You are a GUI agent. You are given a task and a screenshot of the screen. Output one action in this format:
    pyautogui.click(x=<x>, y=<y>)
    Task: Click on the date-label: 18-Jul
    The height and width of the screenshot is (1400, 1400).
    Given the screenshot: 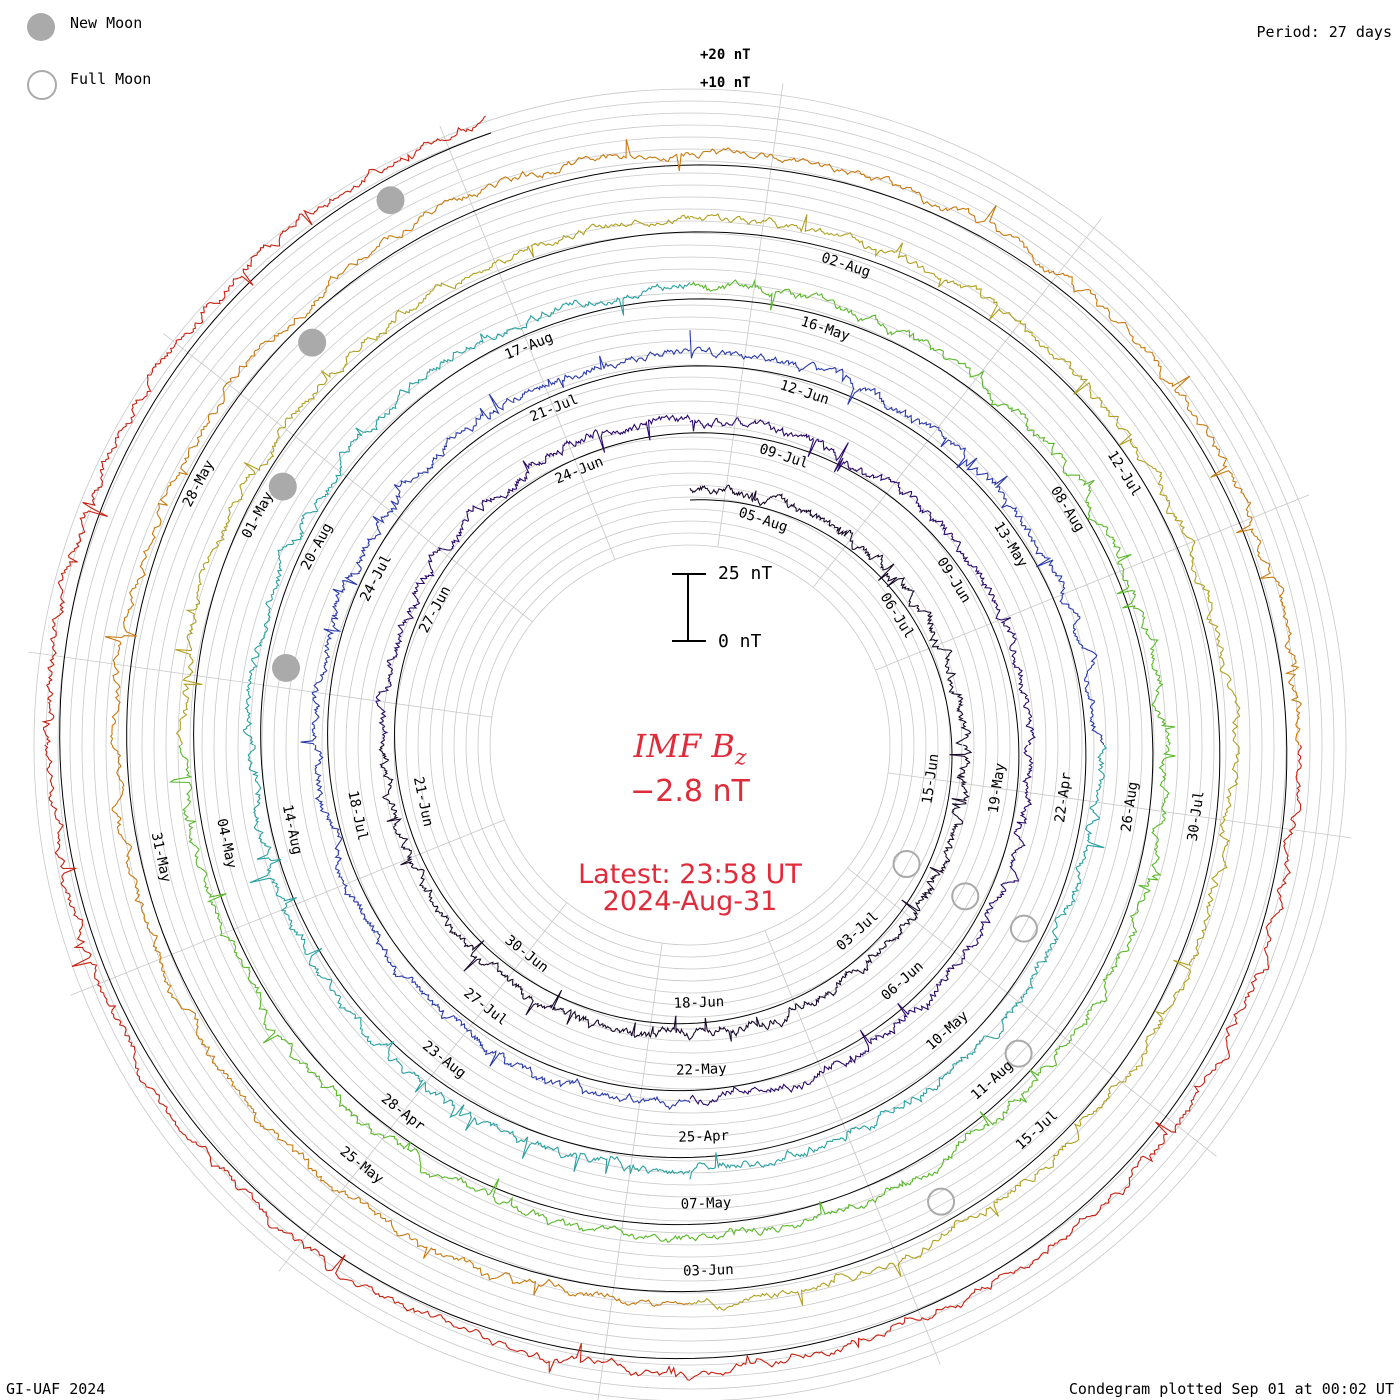 What is the action you would take?
    pyautogui.click(x=357, y=815)
    